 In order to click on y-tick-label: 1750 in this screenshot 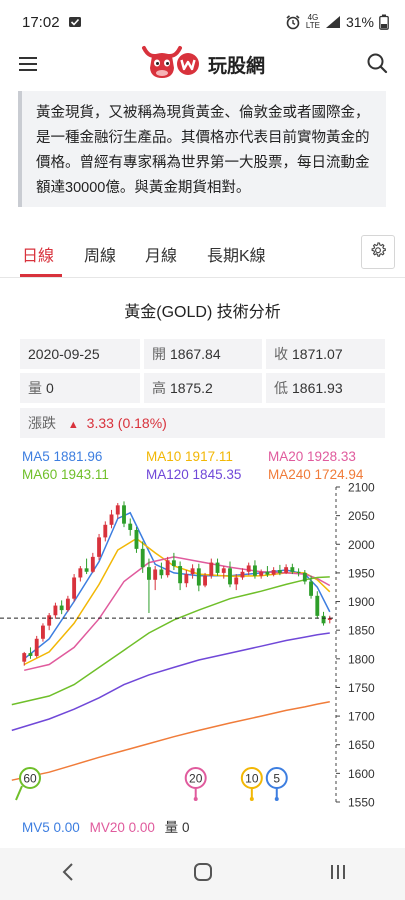, I will do `click(361, 688)`.